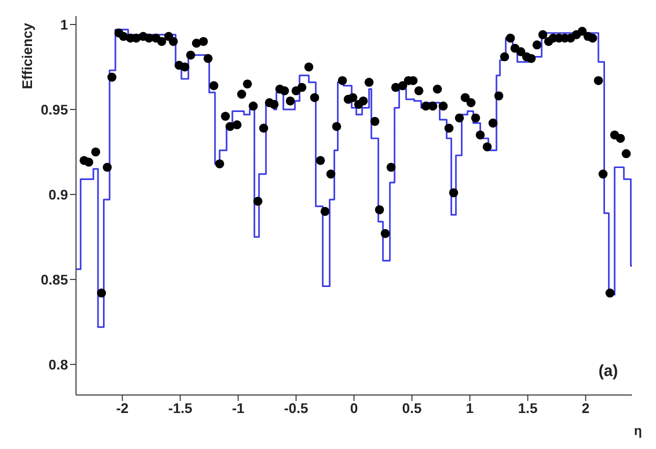 This screenshot has width=656, height=449. Describe the element at coordinates (528, 408) in the screenshot. I see `x-tick-label: 1.5` at that location.